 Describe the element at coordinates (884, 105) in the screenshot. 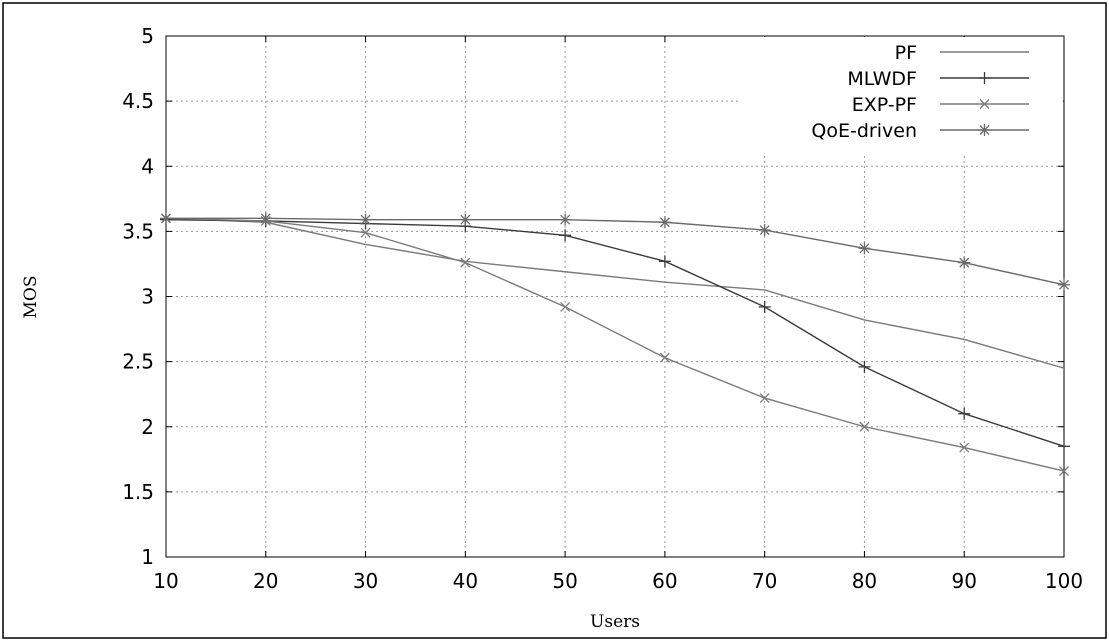

I see `legend-label: EXP-PF` at that location.